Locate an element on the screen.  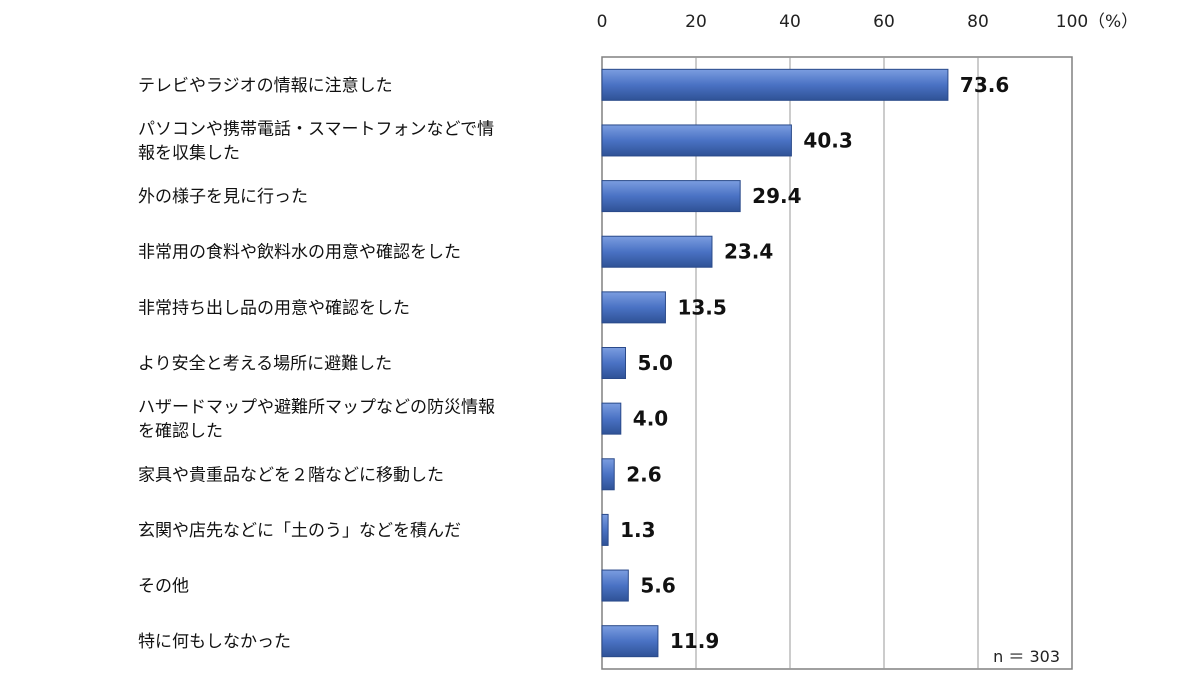
category-label: その他 is located at coordinates (163, 587).